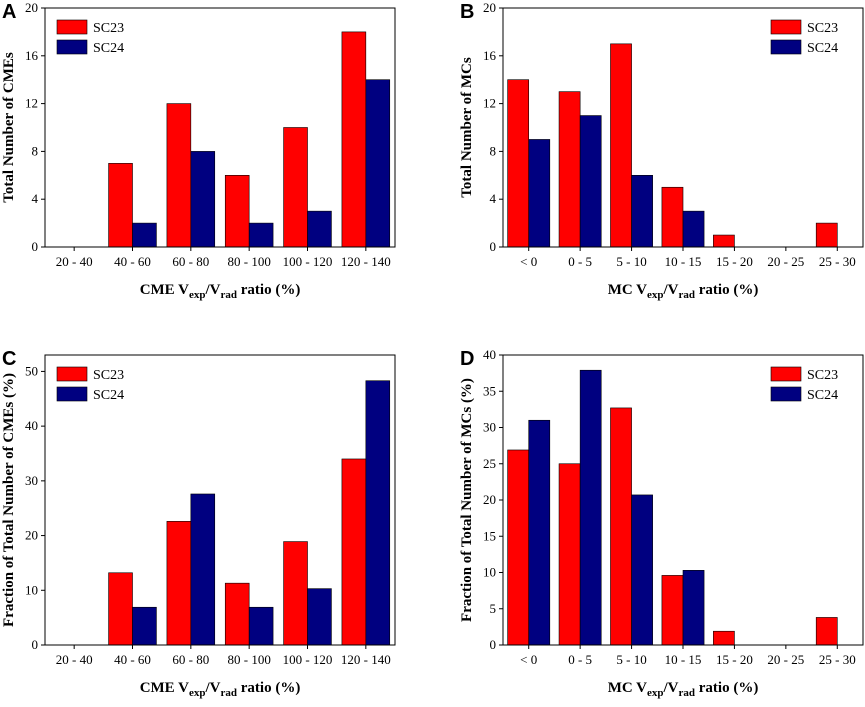  I want to click on y-tick-label: 10, so click(489, 572).